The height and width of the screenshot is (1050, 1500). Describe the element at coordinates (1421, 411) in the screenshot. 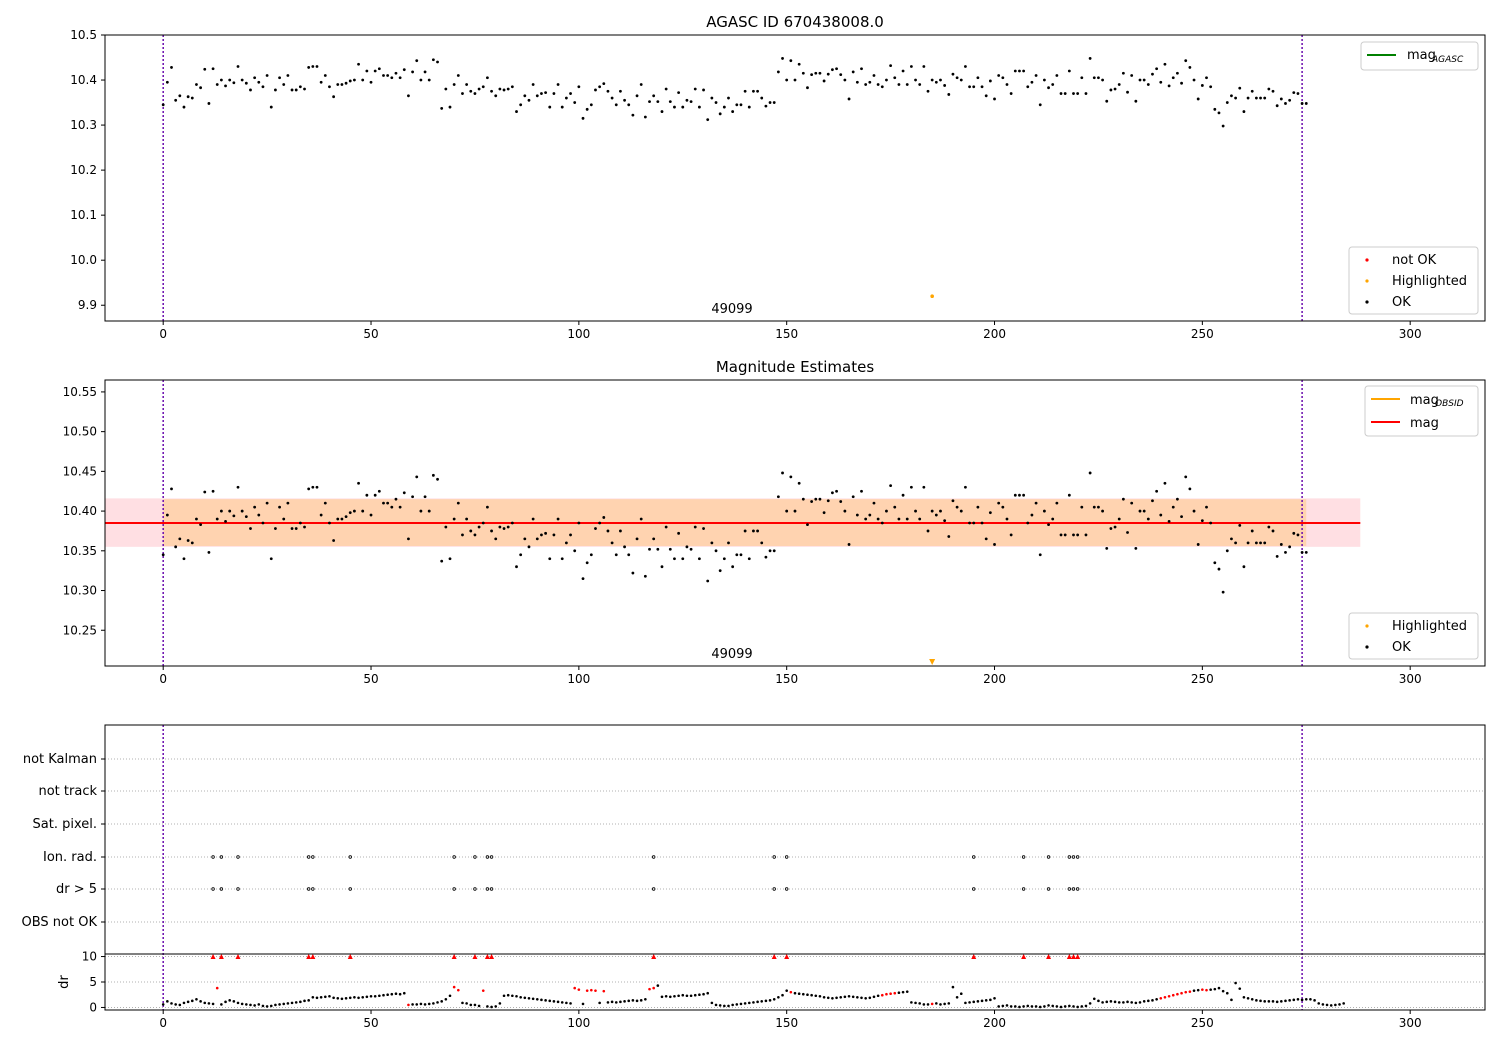

I see `legend-upper: mag OBSID mag` at that location.